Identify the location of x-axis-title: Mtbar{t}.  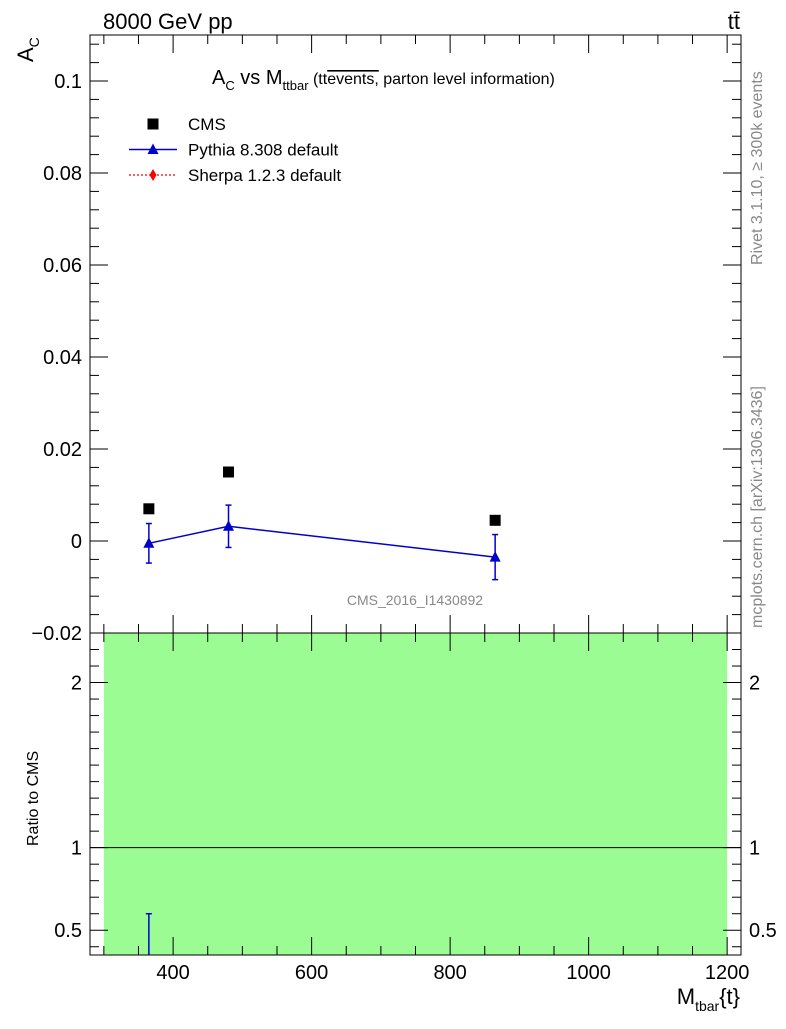
(708, 999).